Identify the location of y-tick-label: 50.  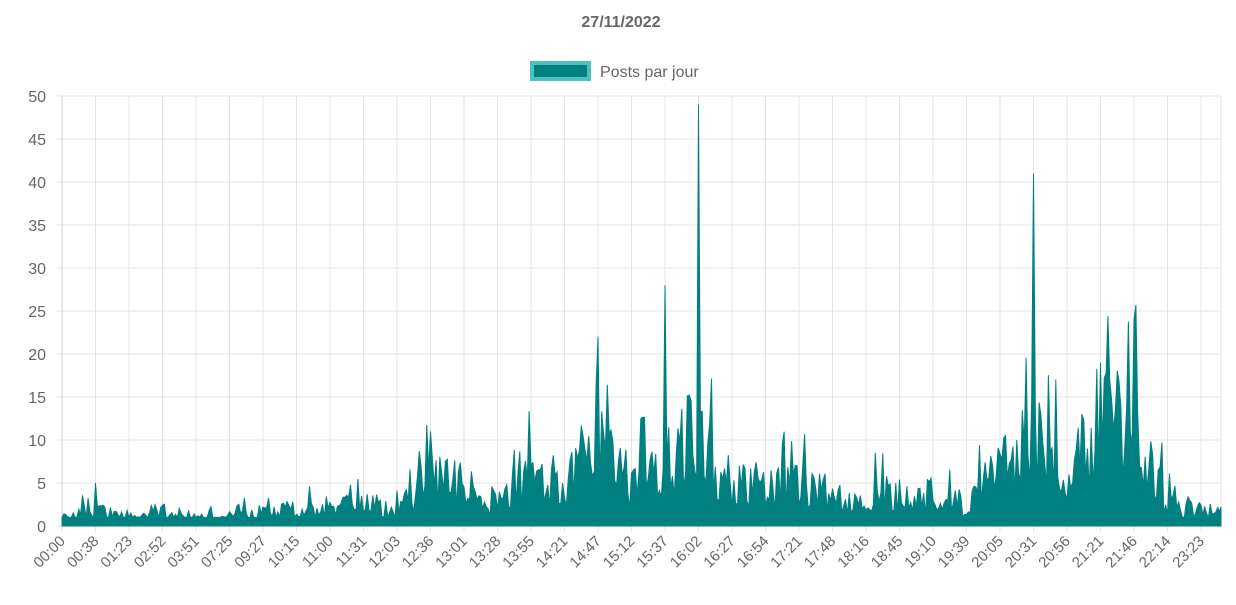
(37, 97).